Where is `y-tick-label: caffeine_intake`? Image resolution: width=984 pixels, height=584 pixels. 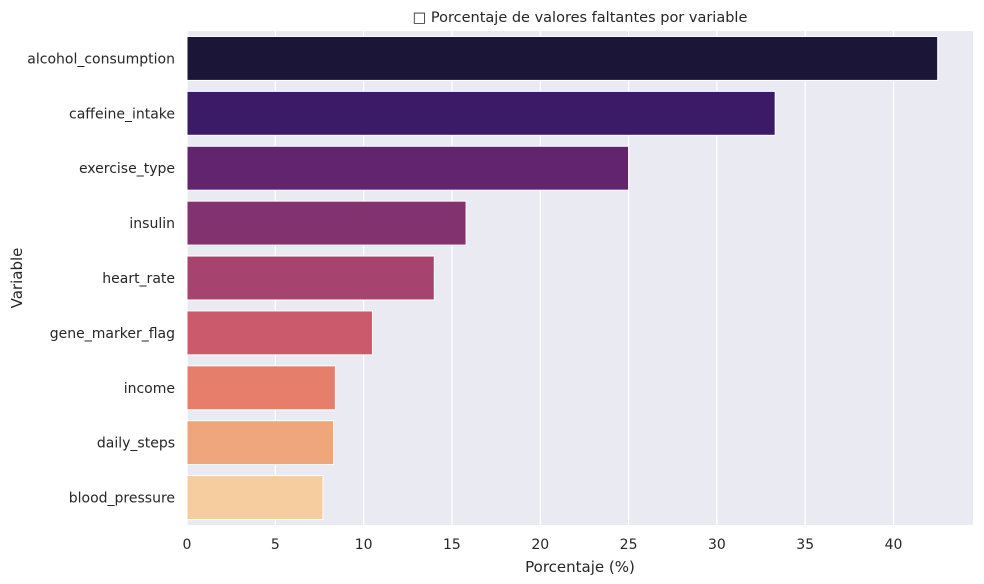
y-tick-label: caffeine_intake is located at coordinates (122, 114).